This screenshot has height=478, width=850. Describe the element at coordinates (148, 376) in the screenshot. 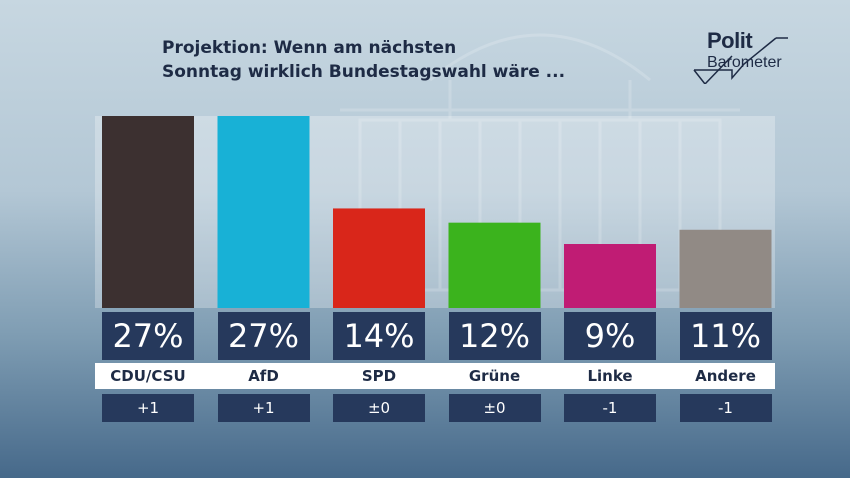

I see `category-label: CDU/CSU` at that location.